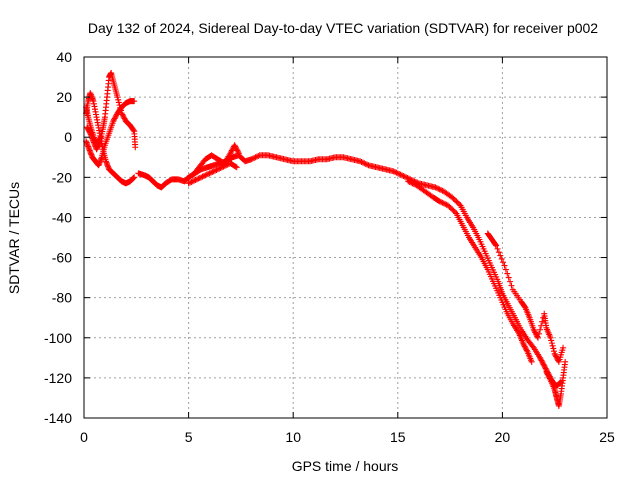 This screenshot has height=480, width=640. Describe the element at coordinates (64, 97) in the screenshot. I see `y-tick-label: 20` at that location.